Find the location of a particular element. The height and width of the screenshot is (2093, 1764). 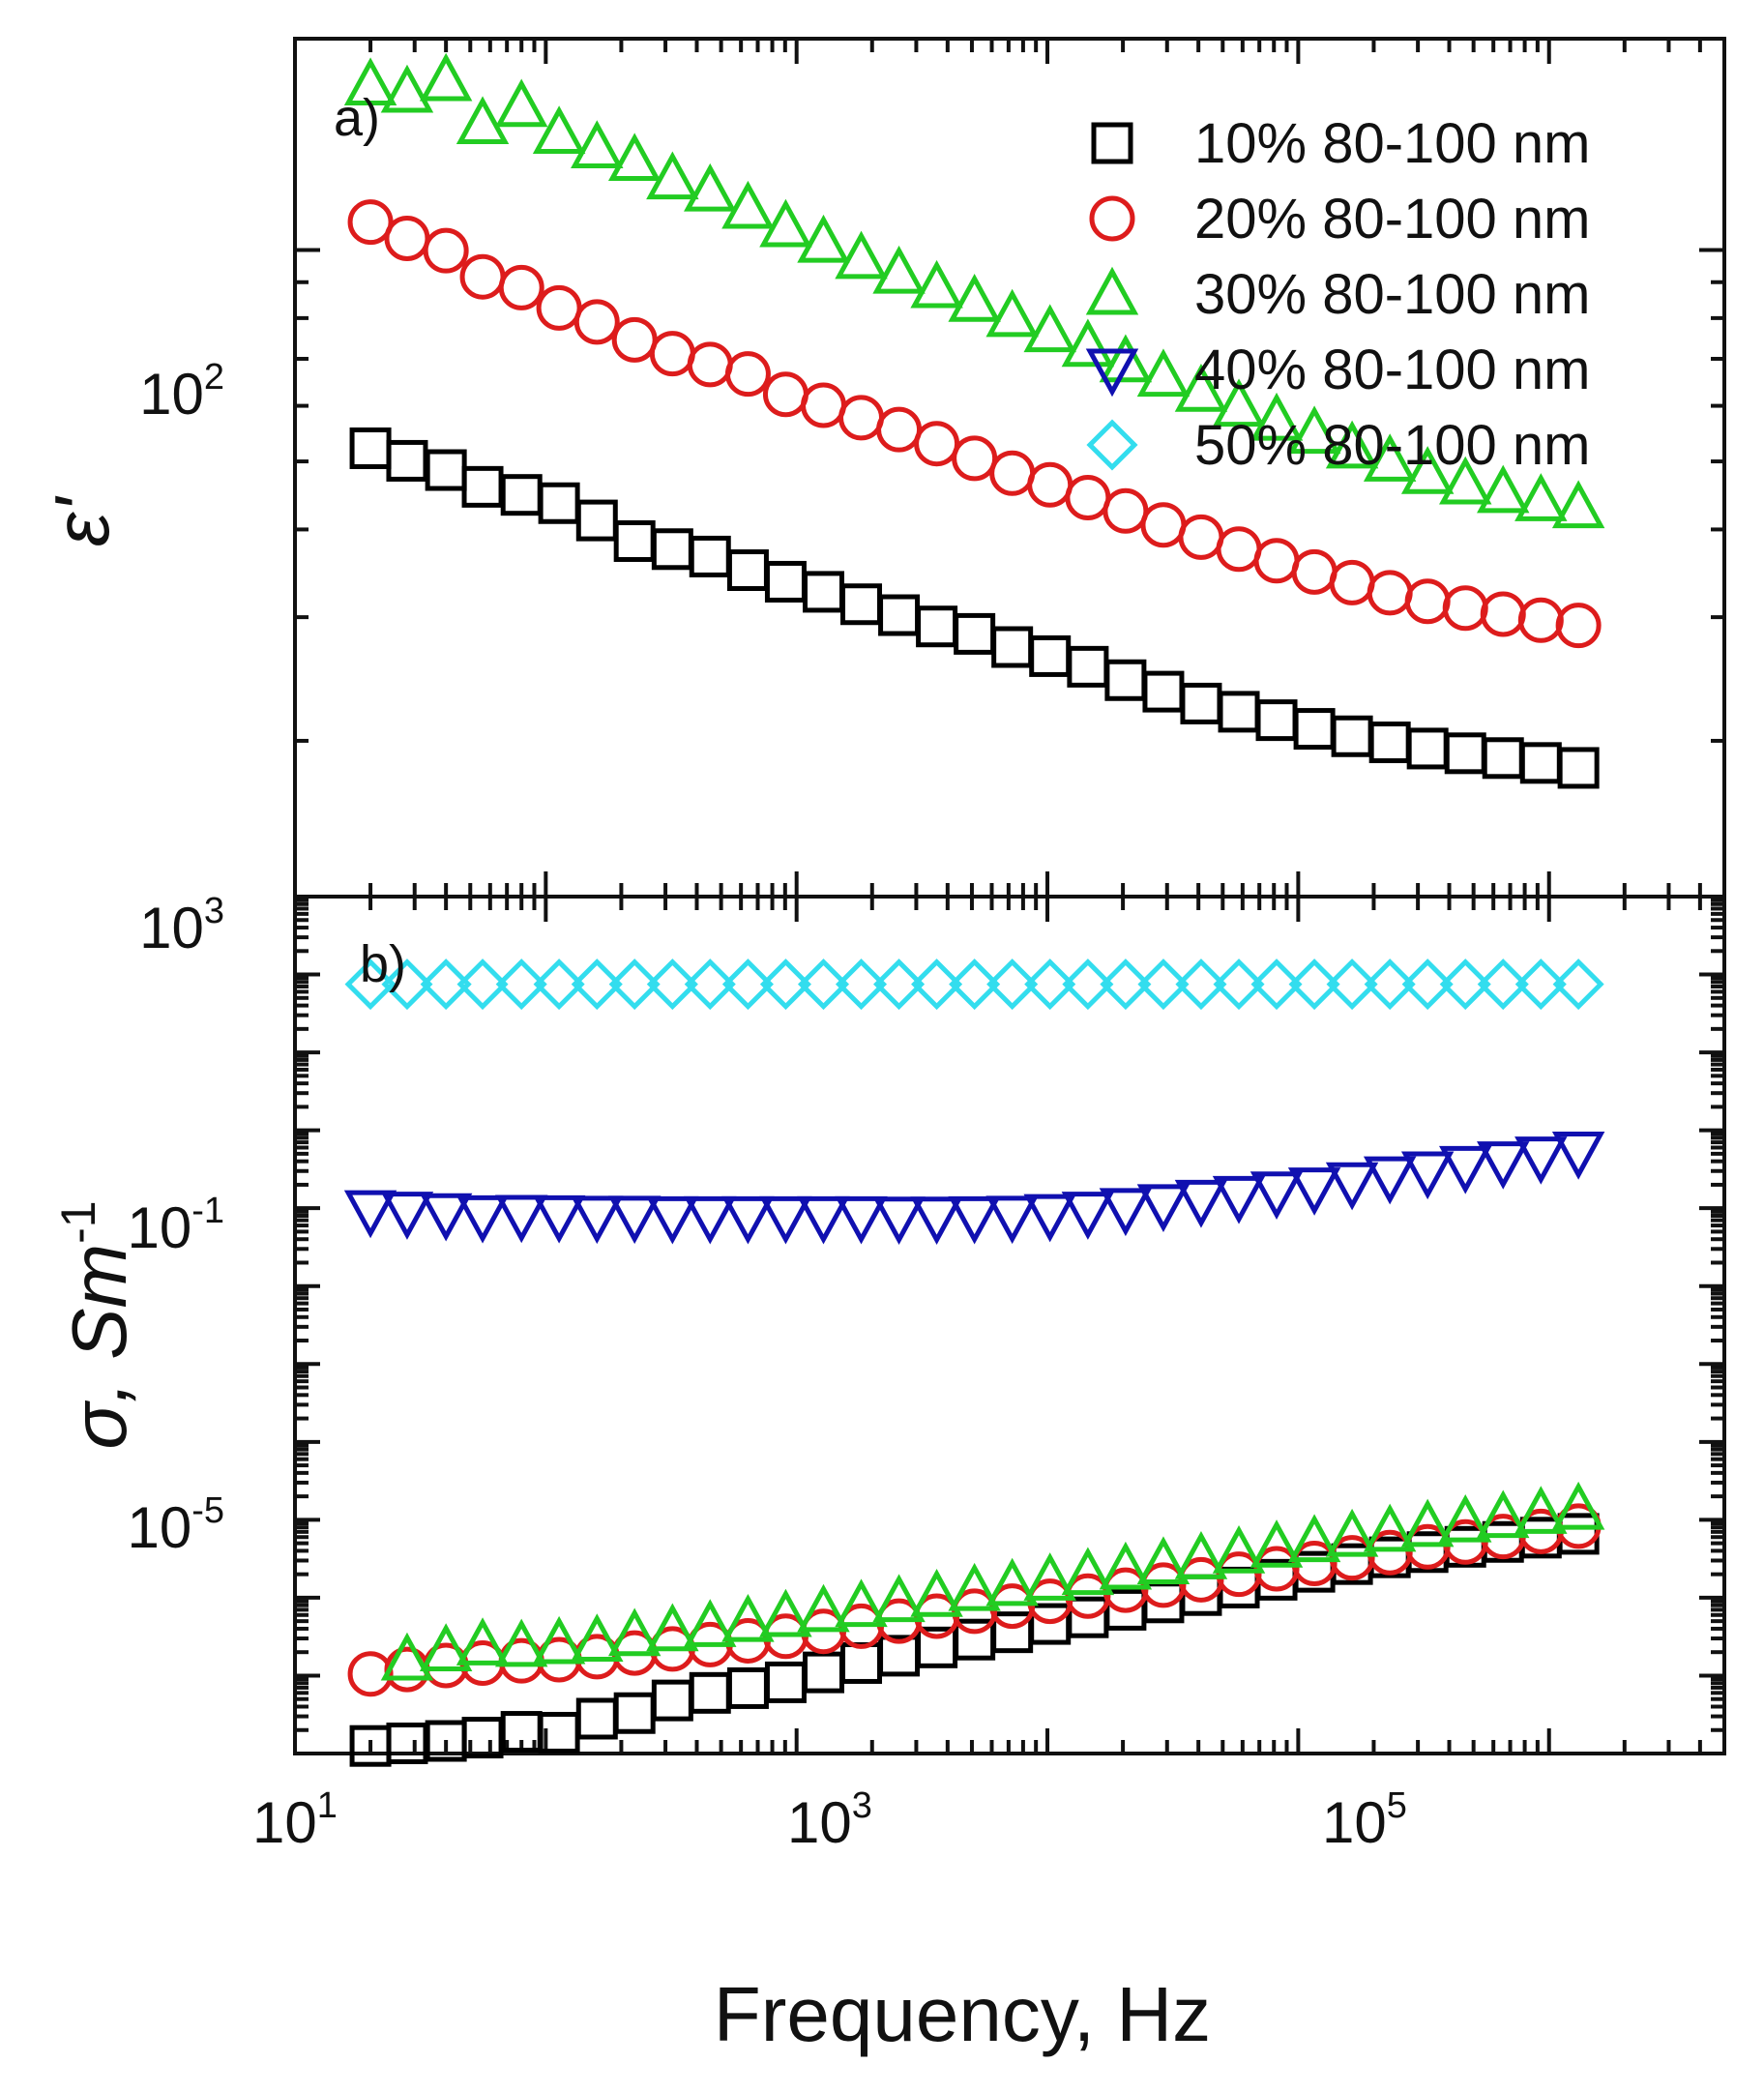

x-axis-title: Frequency, Hz is located at coordinates (962, 2014).